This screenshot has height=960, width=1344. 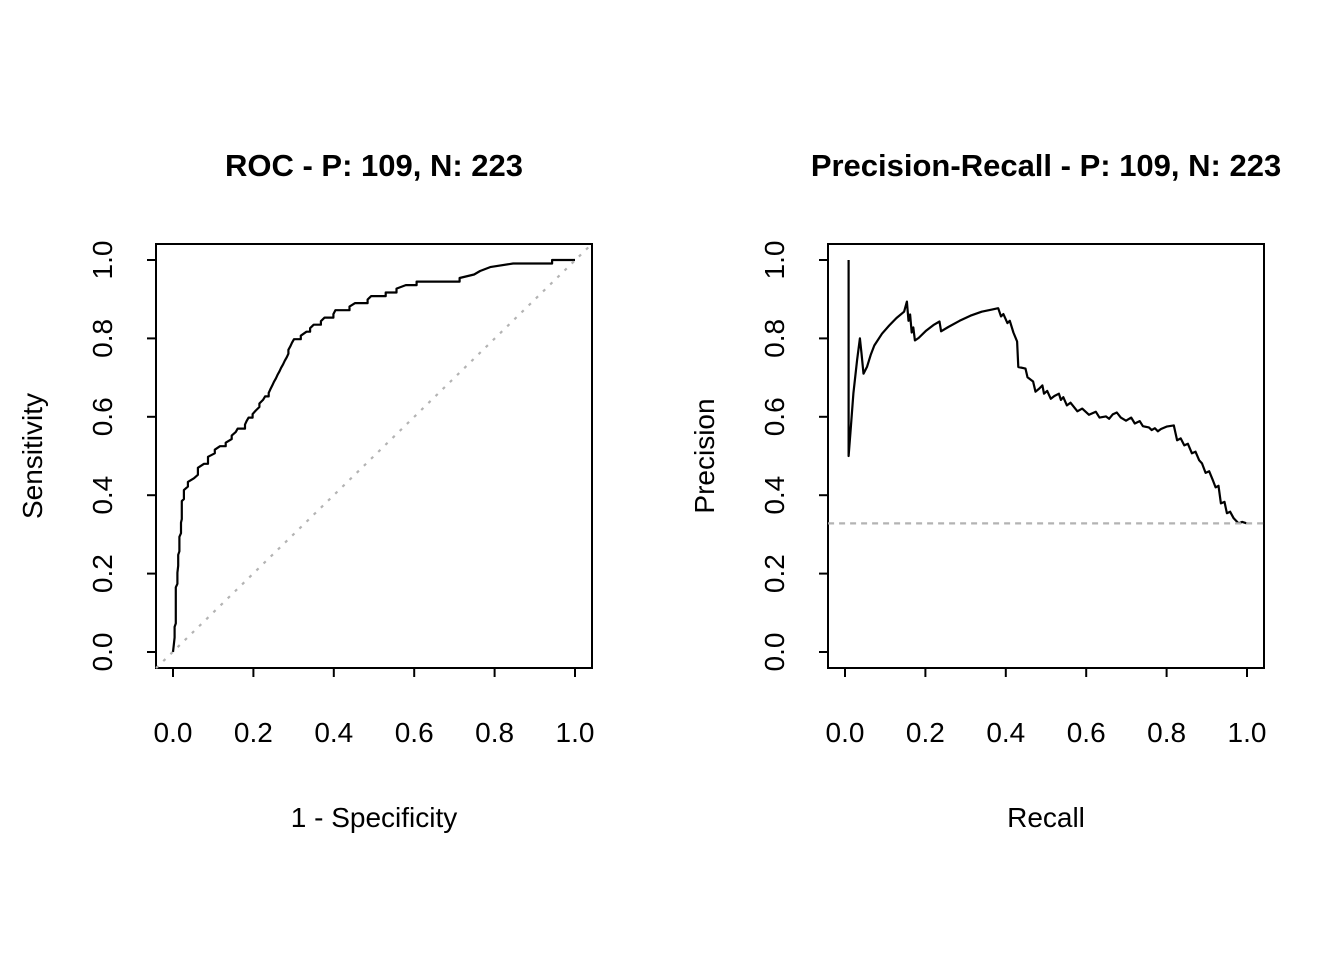 I want to click on roc-curve-line, so click(x=373, y=455).